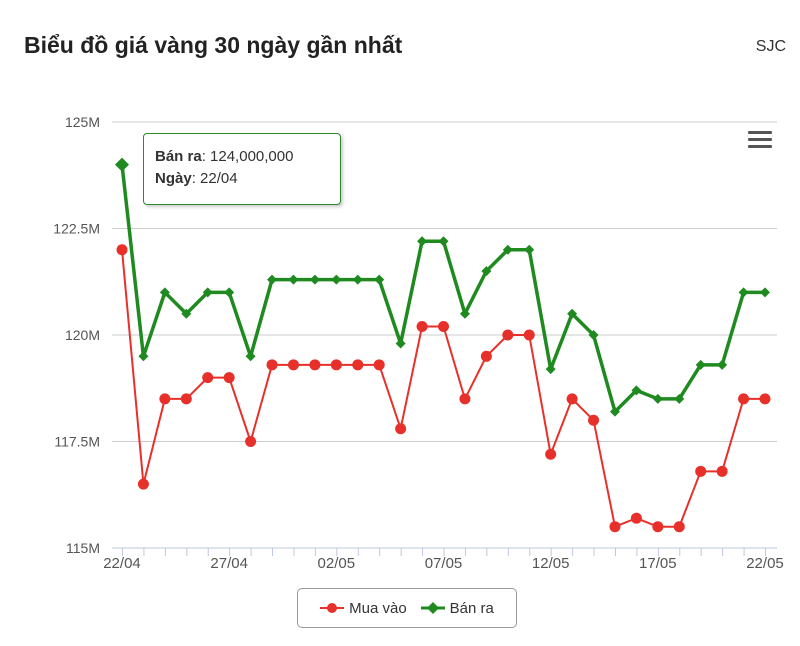 The height and width of the screenshot is (646, 800). I want to click on y-tick-label: 117.5M, so click(77, 442).